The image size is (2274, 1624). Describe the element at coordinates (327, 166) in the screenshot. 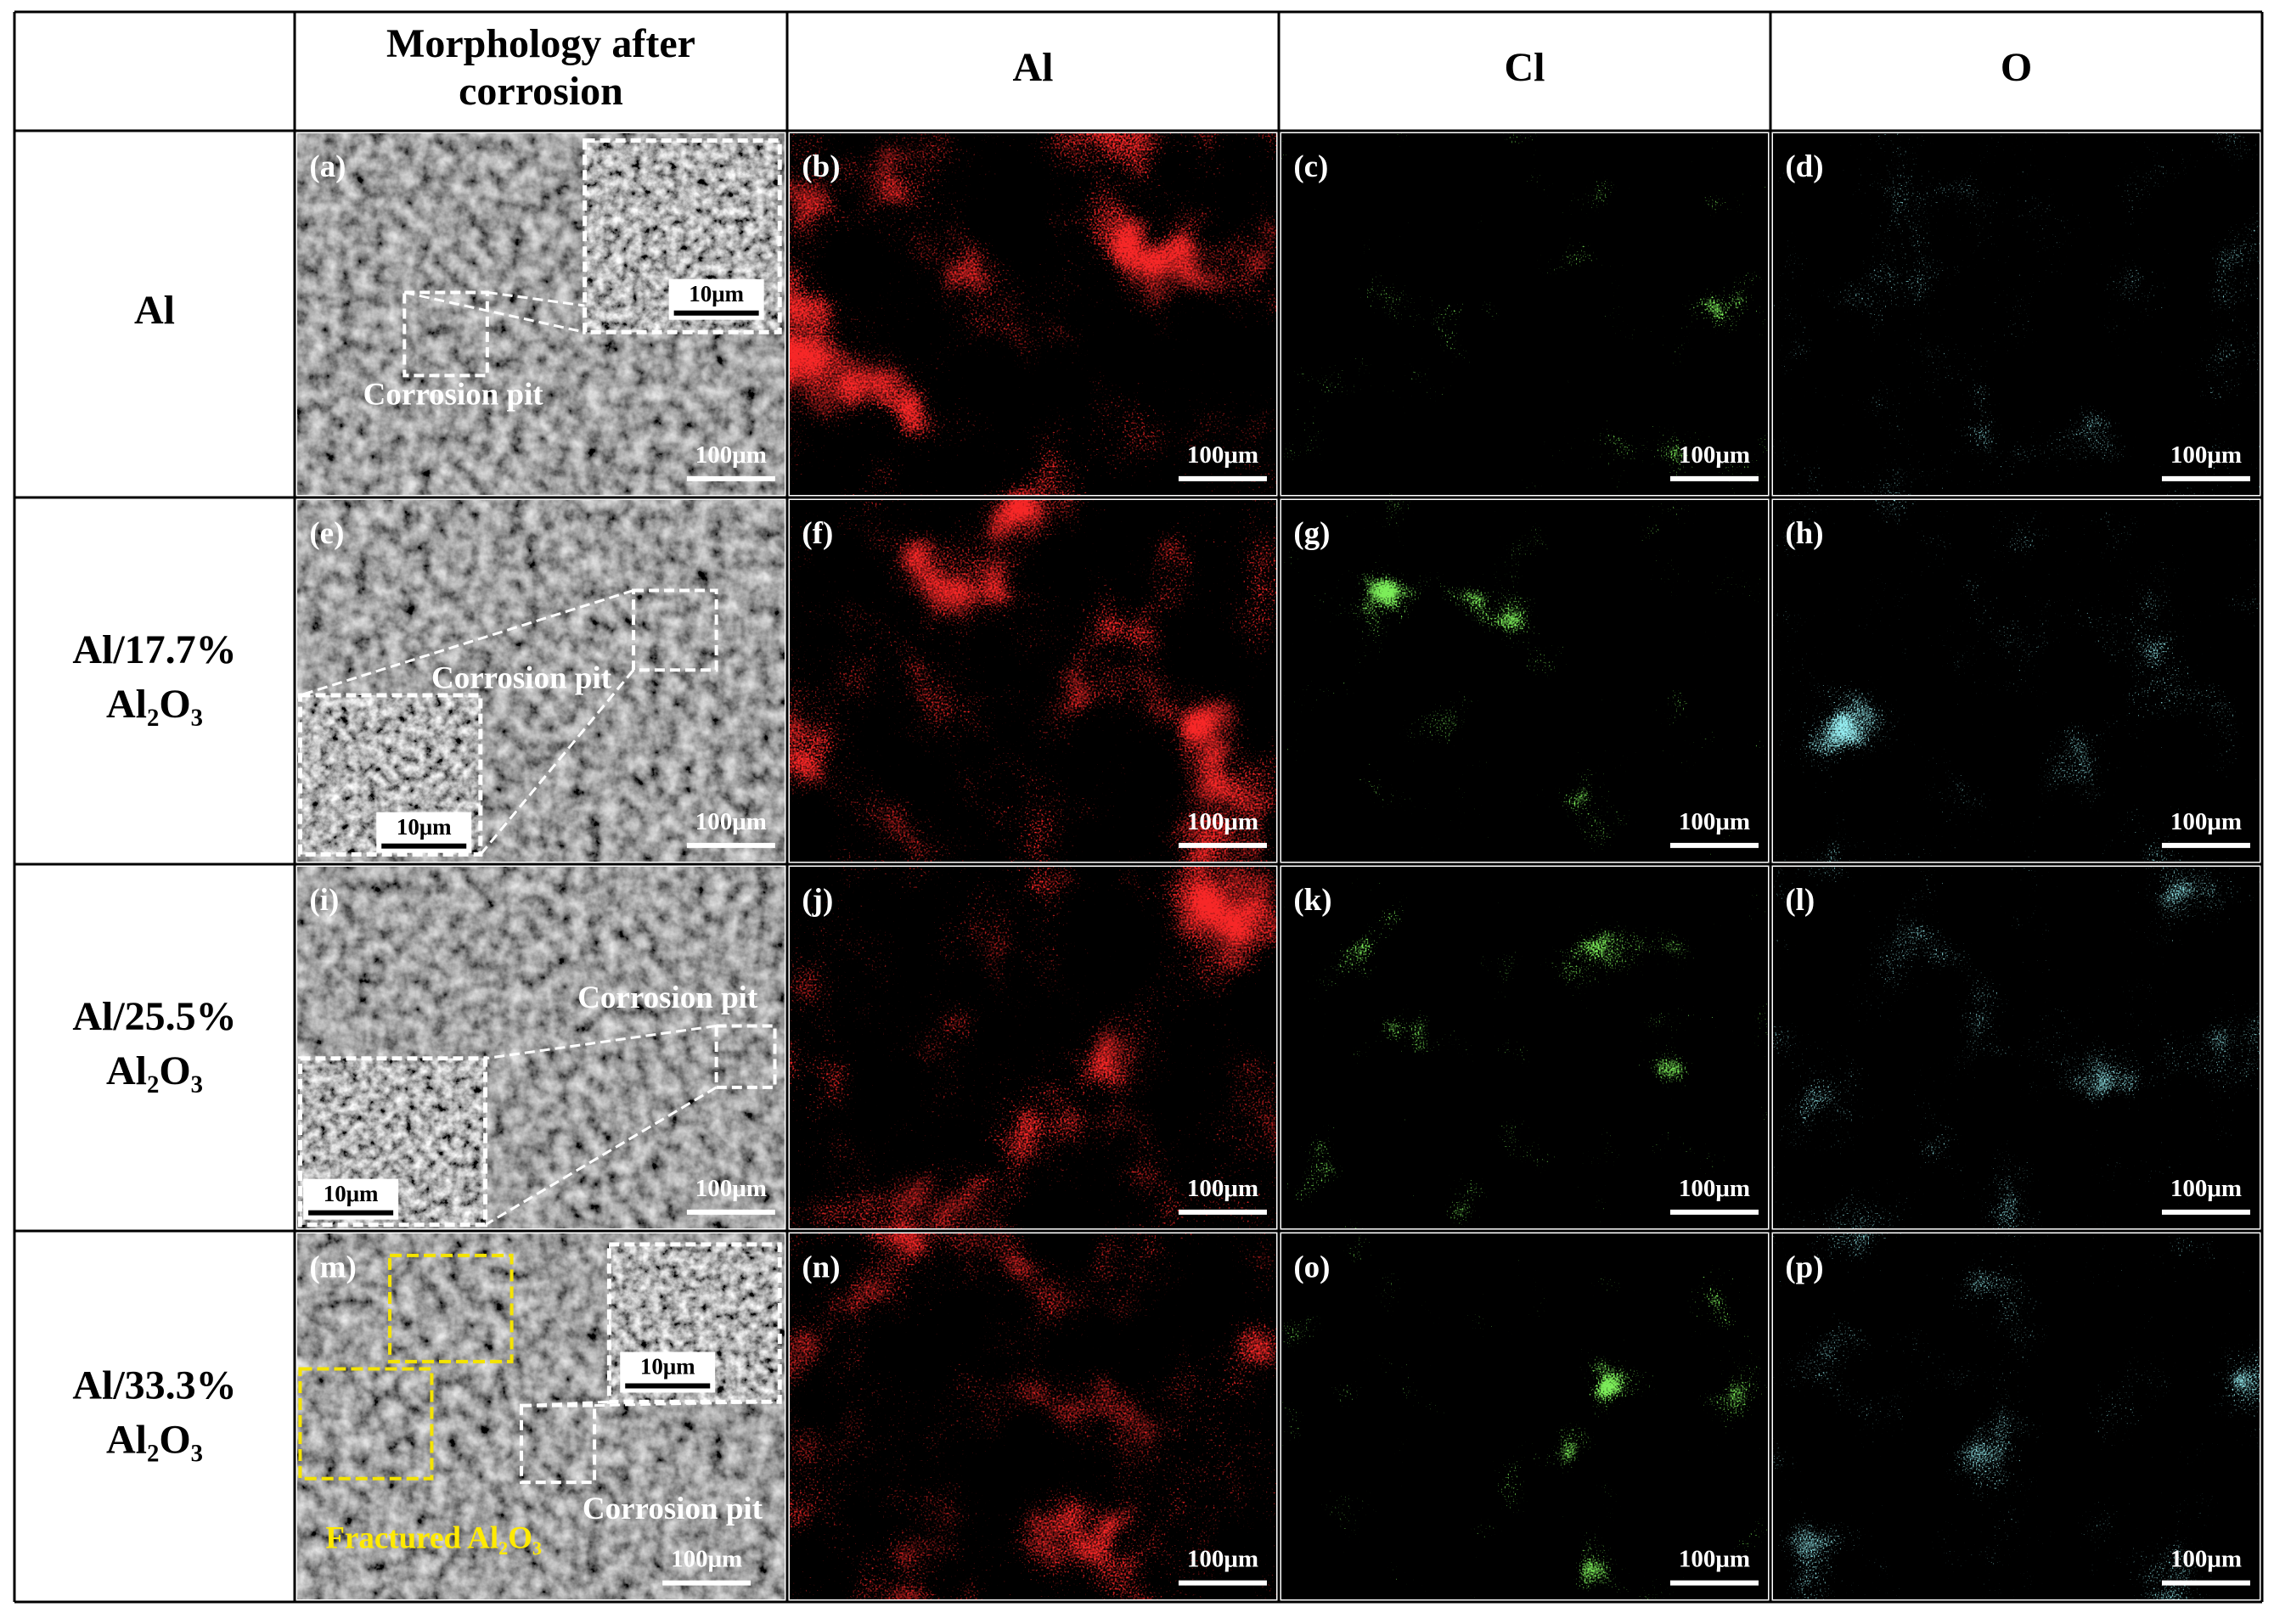

I see `panel-label: (a)` at that location.